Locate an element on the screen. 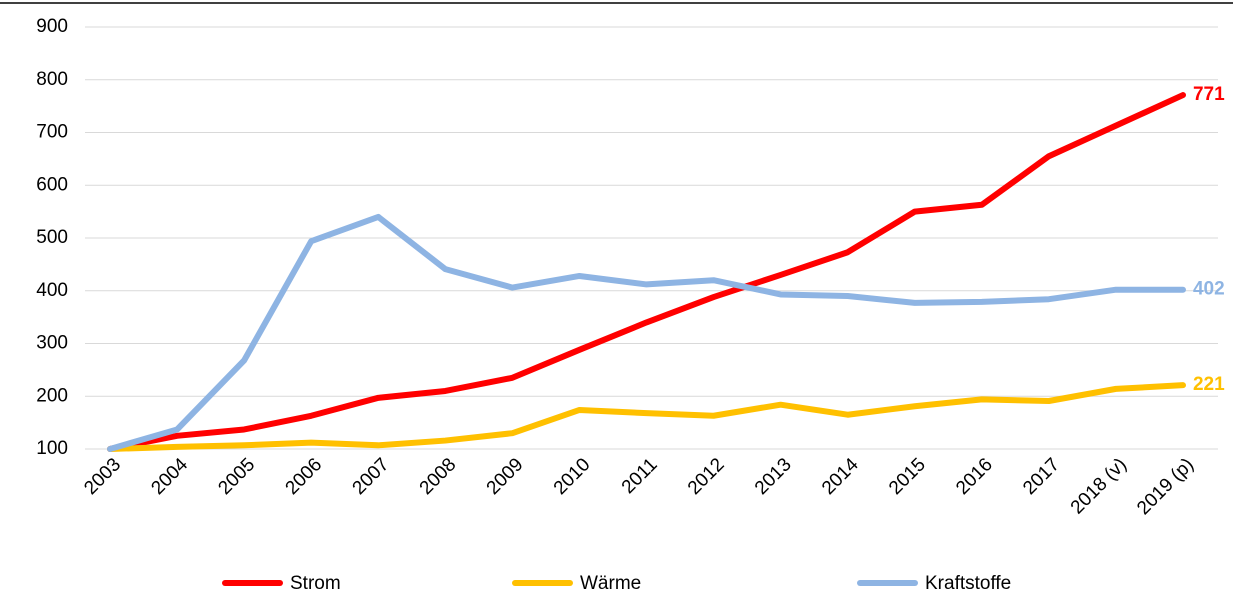 The image size is (1233, 597). y-tick-label: 900 is located at coordinates (52, 26).